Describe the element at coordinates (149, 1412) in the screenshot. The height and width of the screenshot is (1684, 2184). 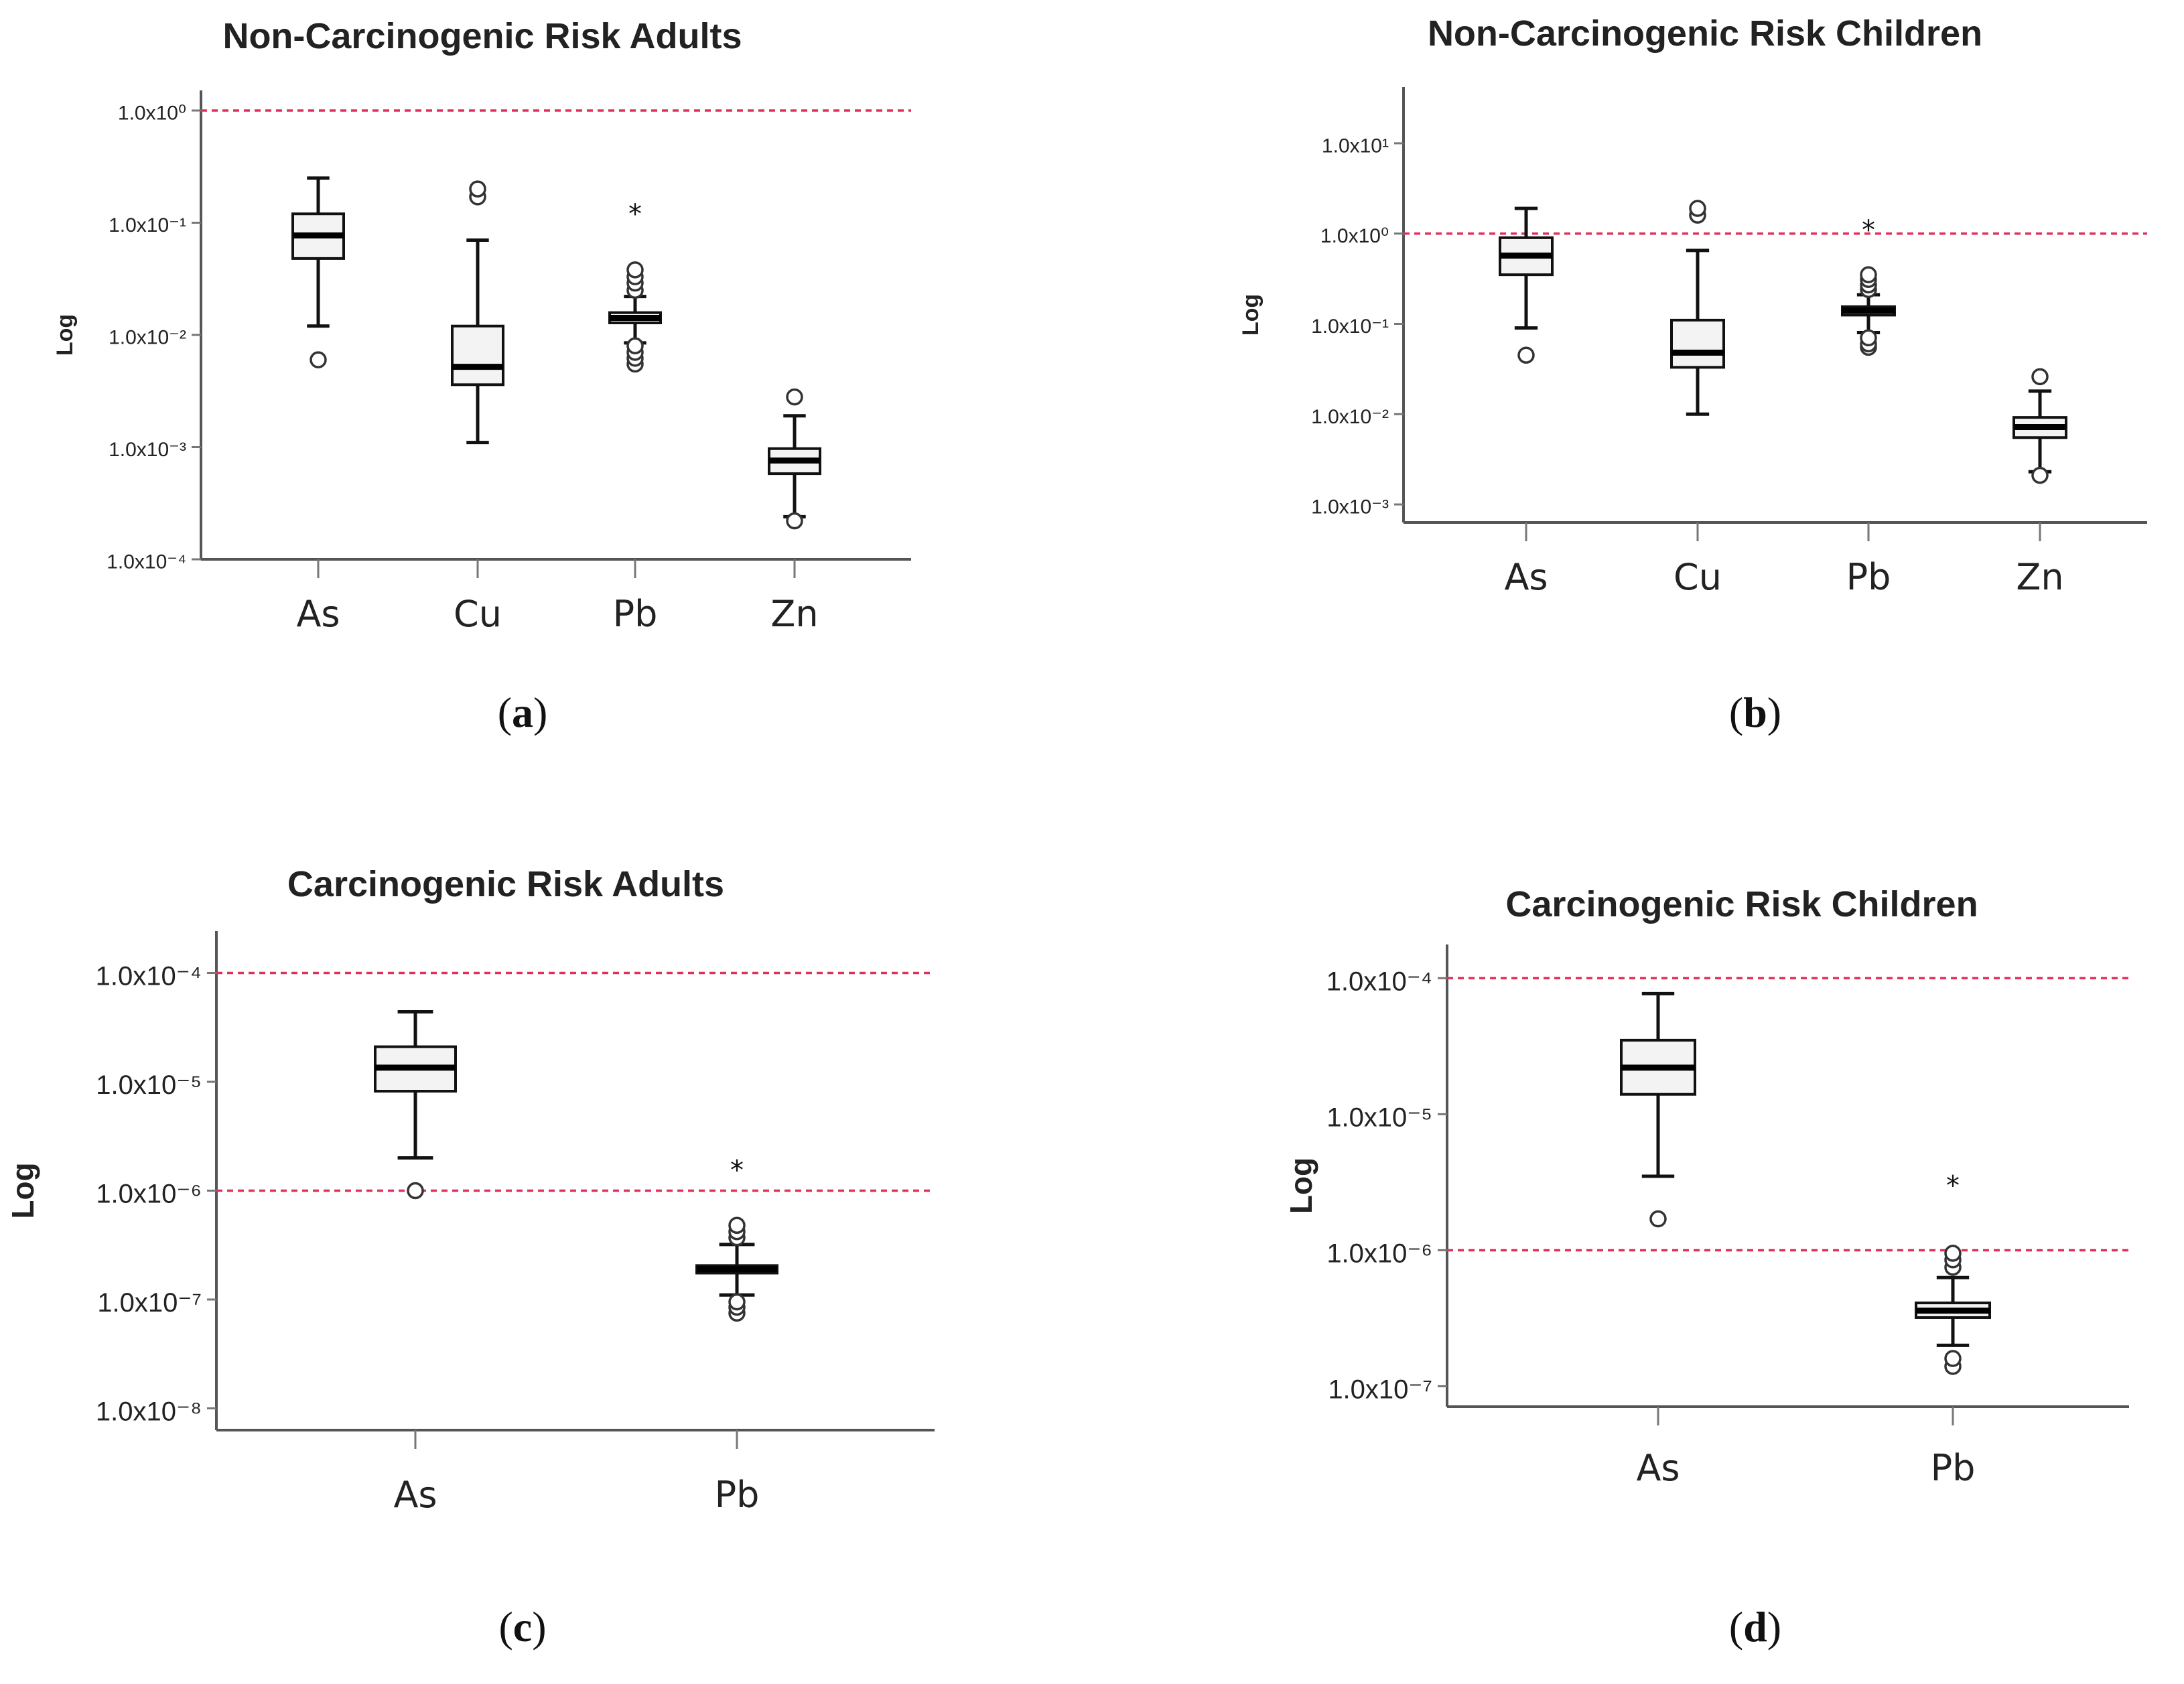
I see `y-tick-label: 1.0x10⁻⁸` at that location.